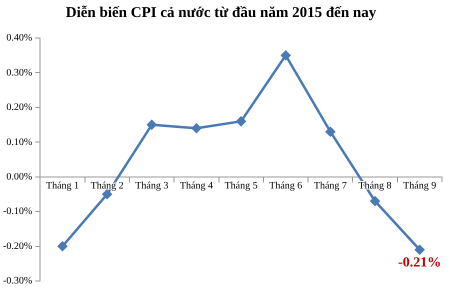 The image size is (450, 290). I want to click on x-tick-label: Tháng 3, so click(151, 186).